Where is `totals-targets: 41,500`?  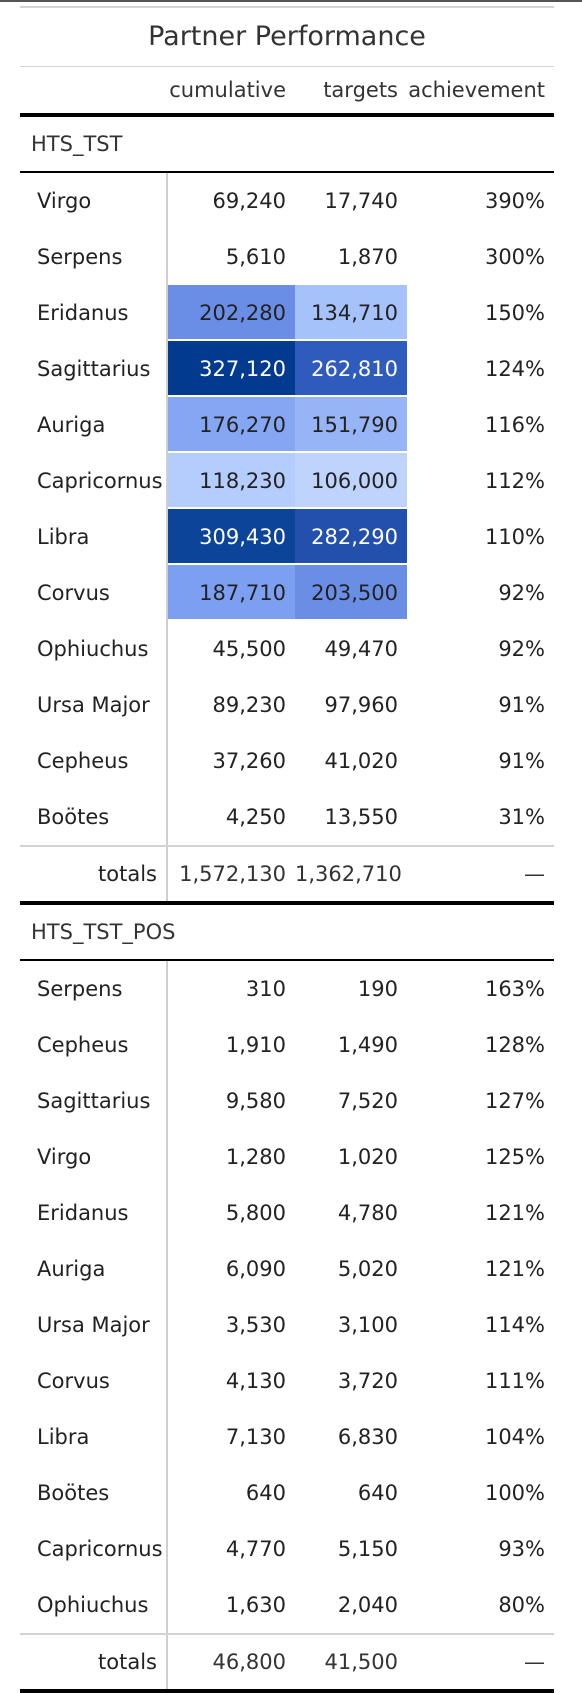
totals-targets: 41,500 is located at coordinates (361, 1662).